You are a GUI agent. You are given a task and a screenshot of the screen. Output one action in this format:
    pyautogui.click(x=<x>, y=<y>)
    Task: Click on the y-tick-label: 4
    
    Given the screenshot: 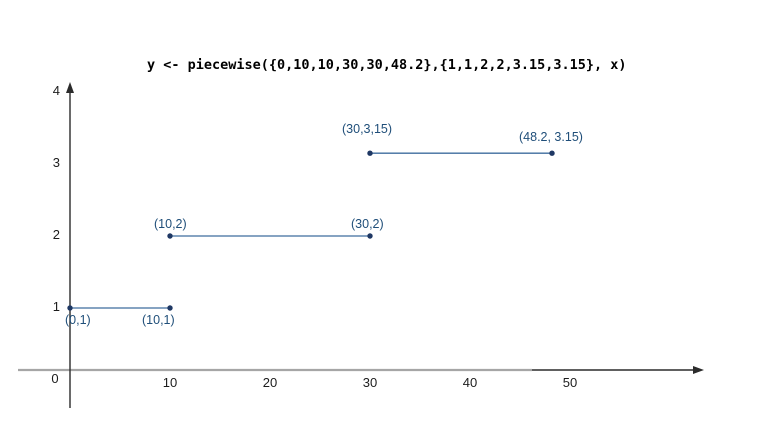 What is the action you would take?
    pyautogui.click(x=56, y=90)
    